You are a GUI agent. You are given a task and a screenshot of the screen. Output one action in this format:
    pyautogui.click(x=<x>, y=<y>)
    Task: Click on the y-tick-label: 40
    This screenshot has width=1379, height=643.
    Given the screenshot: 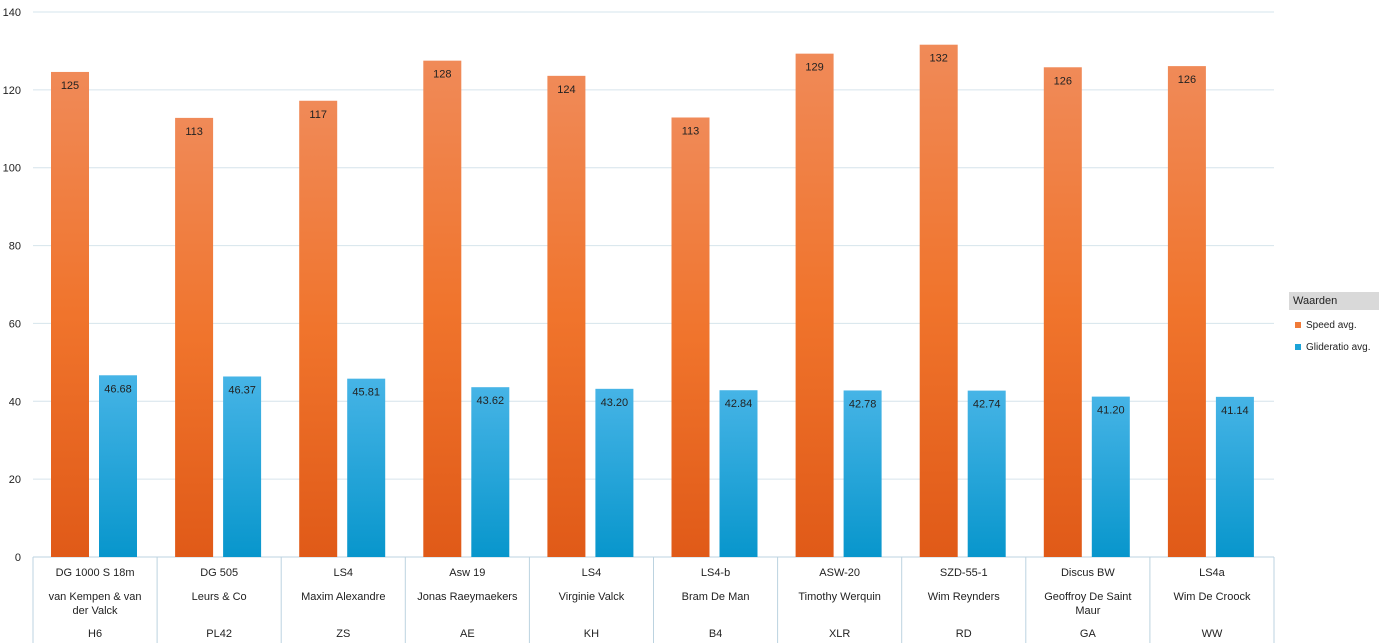 What is the action you would take?
    pyautogui.click(x=15, y=402)
    